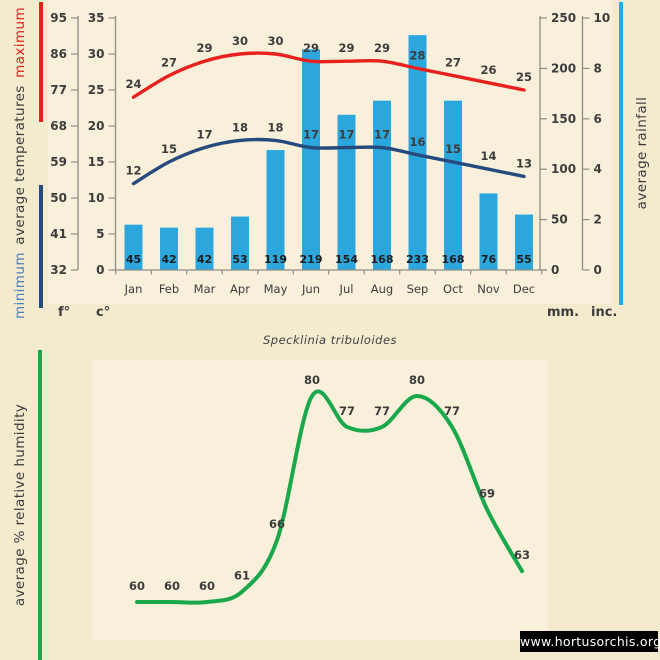 The image size is (660, 660). I want to click on month-label: Aug, so click(382, 289).